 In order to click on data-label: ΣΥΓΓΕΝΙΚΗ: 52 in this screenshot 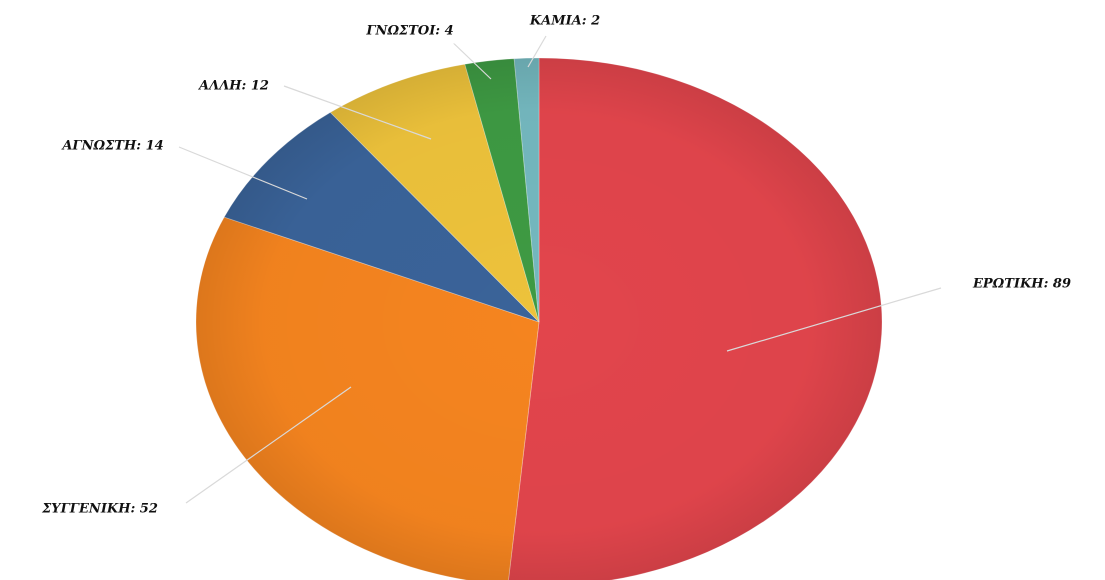, I will do `click(99, 509)`.